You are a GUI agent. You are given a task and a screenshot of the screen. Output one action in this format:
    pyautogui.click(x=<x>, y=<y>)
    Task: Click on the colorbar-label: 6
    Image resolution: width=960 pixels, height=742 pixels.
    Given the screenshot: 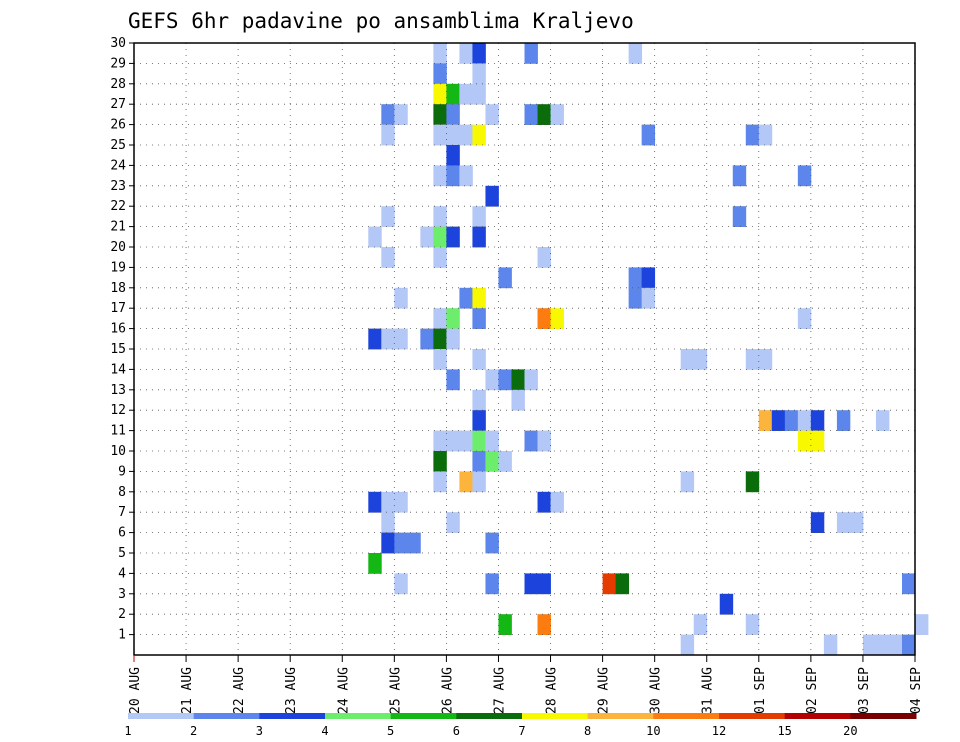 What is the action you would take?
    pyautogui.click(x=456, y=731)
    